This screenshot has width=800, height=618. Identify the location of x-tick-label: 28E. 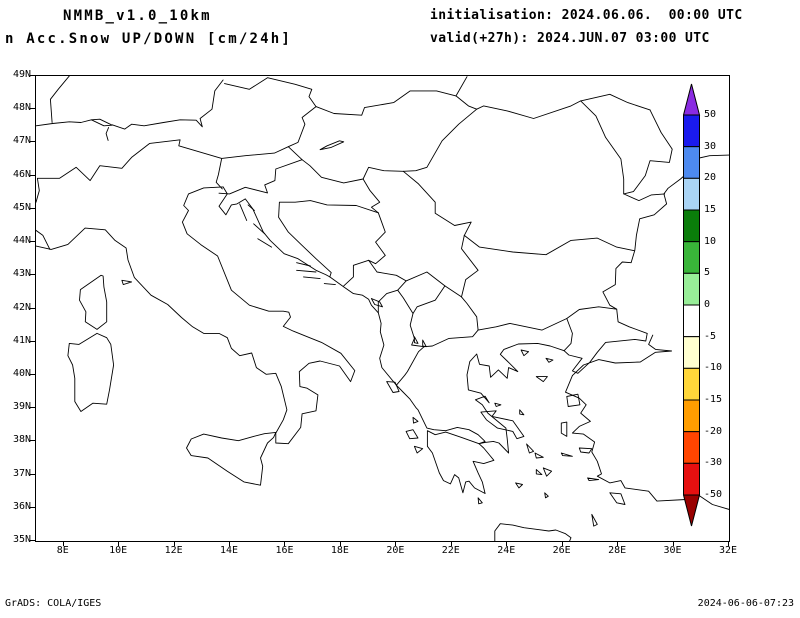
(617, 550).